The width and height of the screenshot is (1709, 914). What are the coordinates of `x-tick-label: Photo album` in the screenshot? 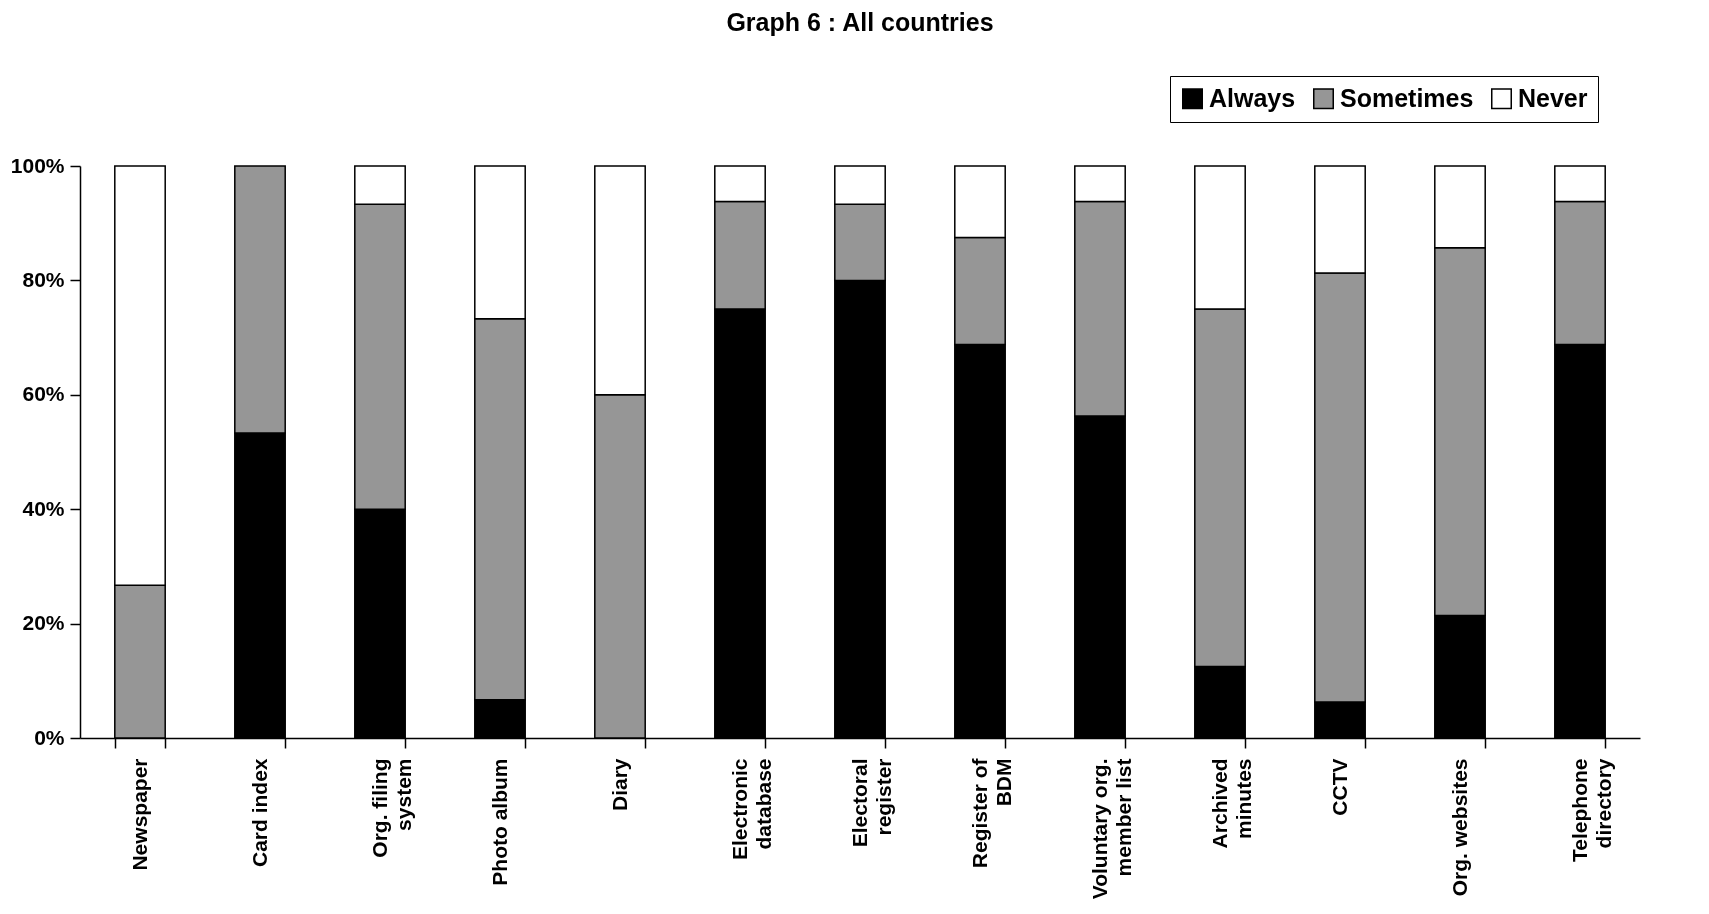 It's located at (499, 822).